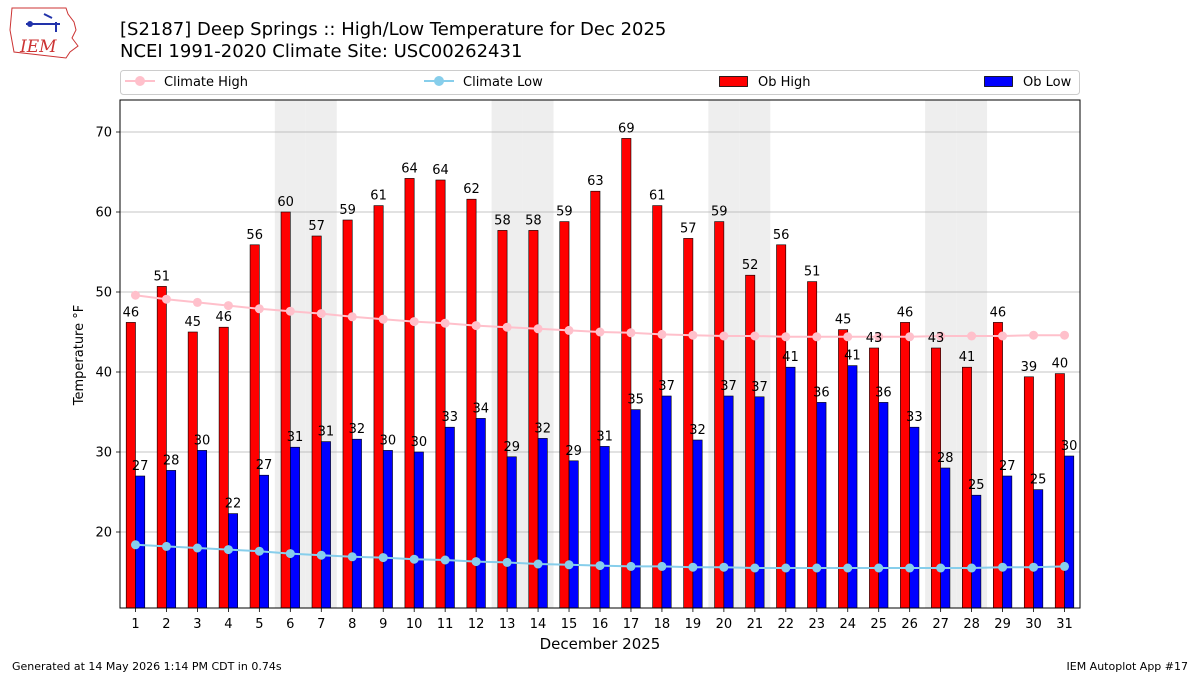  Describe the element at coordinates (847, 624) in the screenshot. I see `x-tick-label-24: 24` at that location.